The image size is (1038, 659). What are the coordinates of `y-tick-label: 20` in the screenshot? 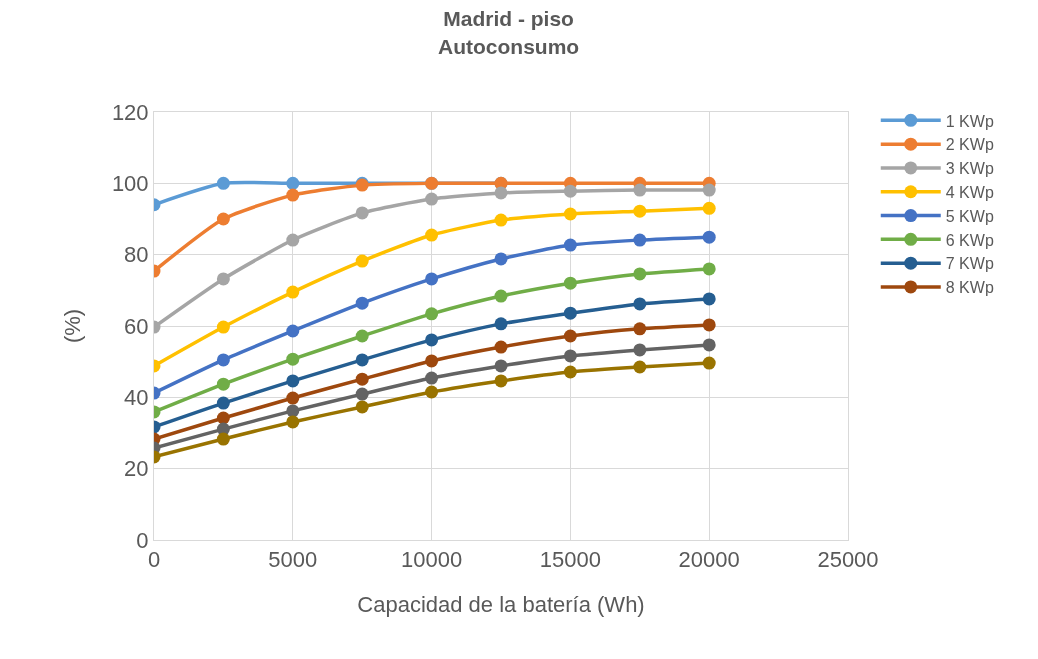 It's located at (136, 469).